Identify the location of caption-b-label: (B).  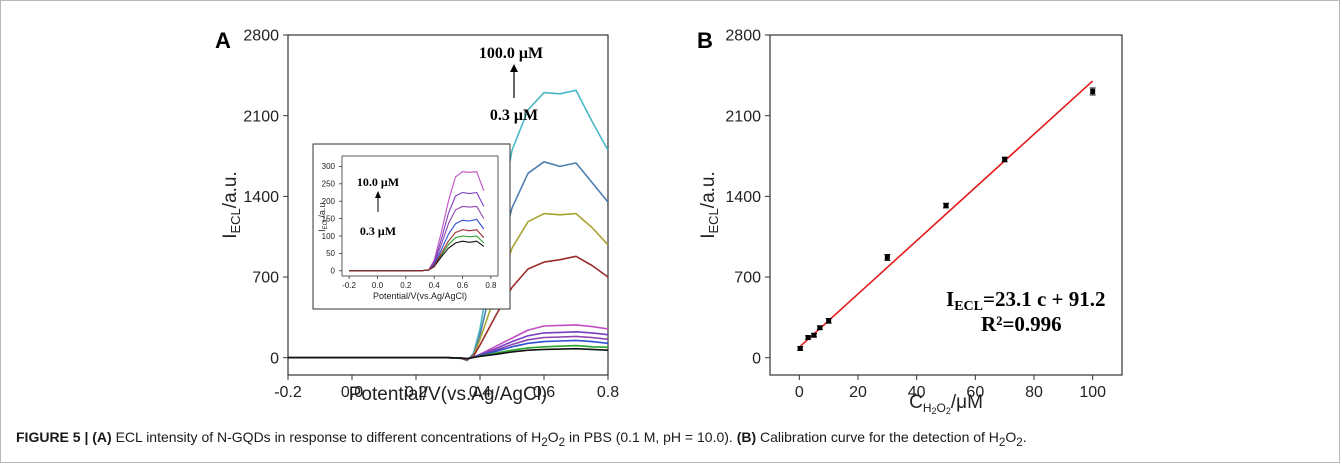
(746, 437).